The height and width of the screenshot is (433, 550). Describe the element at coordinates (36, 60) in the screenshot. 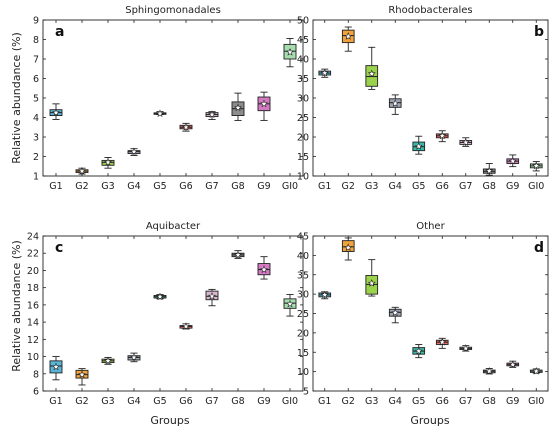

I see `y-tick-label: 7` at that location.